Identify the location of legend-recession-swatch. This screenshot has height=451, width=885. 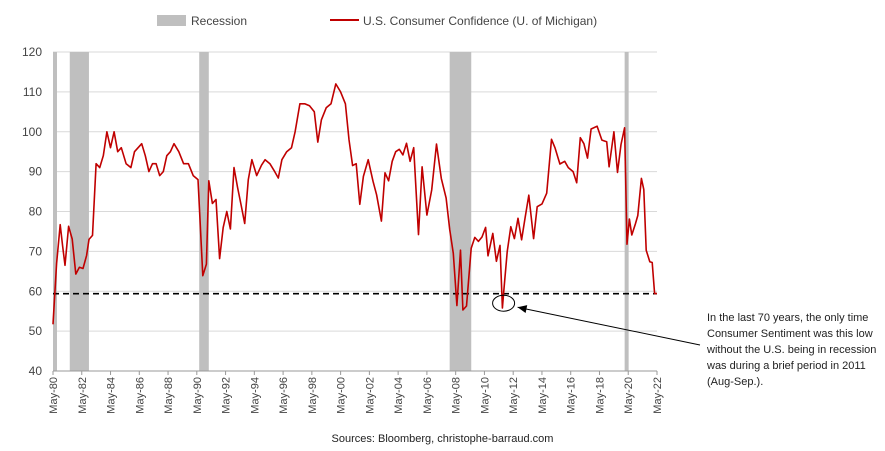
(171, 20).